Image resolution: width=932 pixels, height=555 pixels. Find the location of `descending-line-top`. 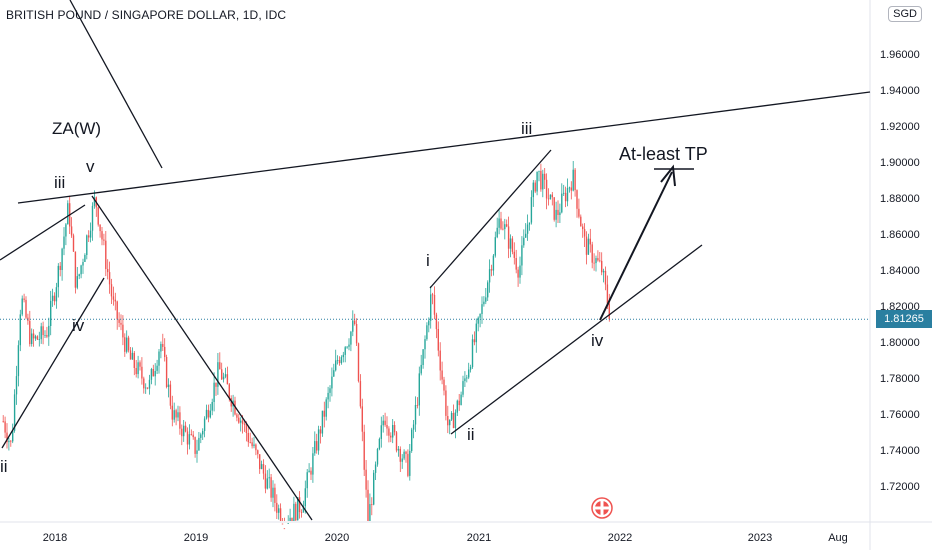

descending-line-top is located at coordinates (116, 84).